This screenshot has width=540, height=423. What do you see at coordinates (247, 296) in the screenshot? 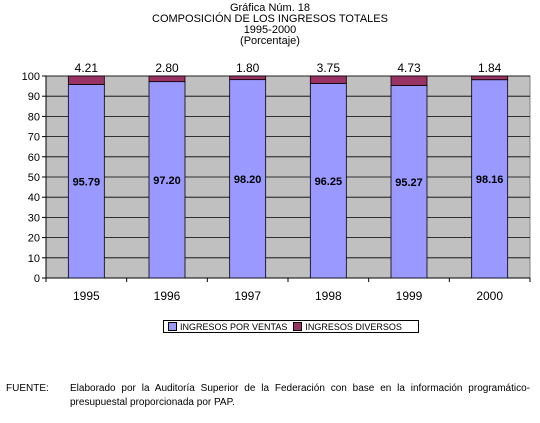
I see `x-tick-label: 1997` at bounding box center [247, 296].